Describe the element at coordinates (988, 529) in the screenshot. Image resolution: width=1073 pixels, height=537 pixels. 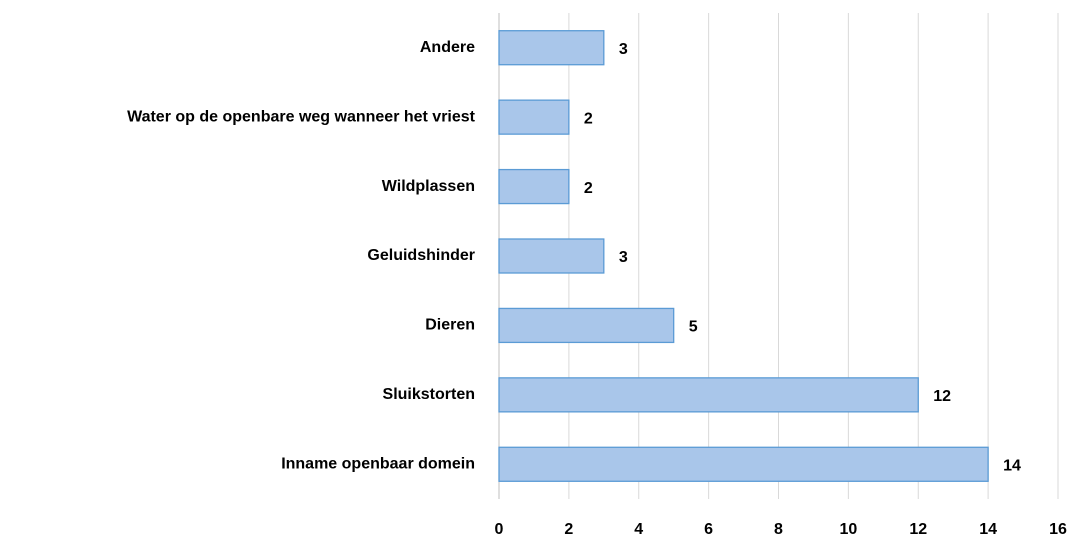
I see `x-tick-label: 14` at that location.